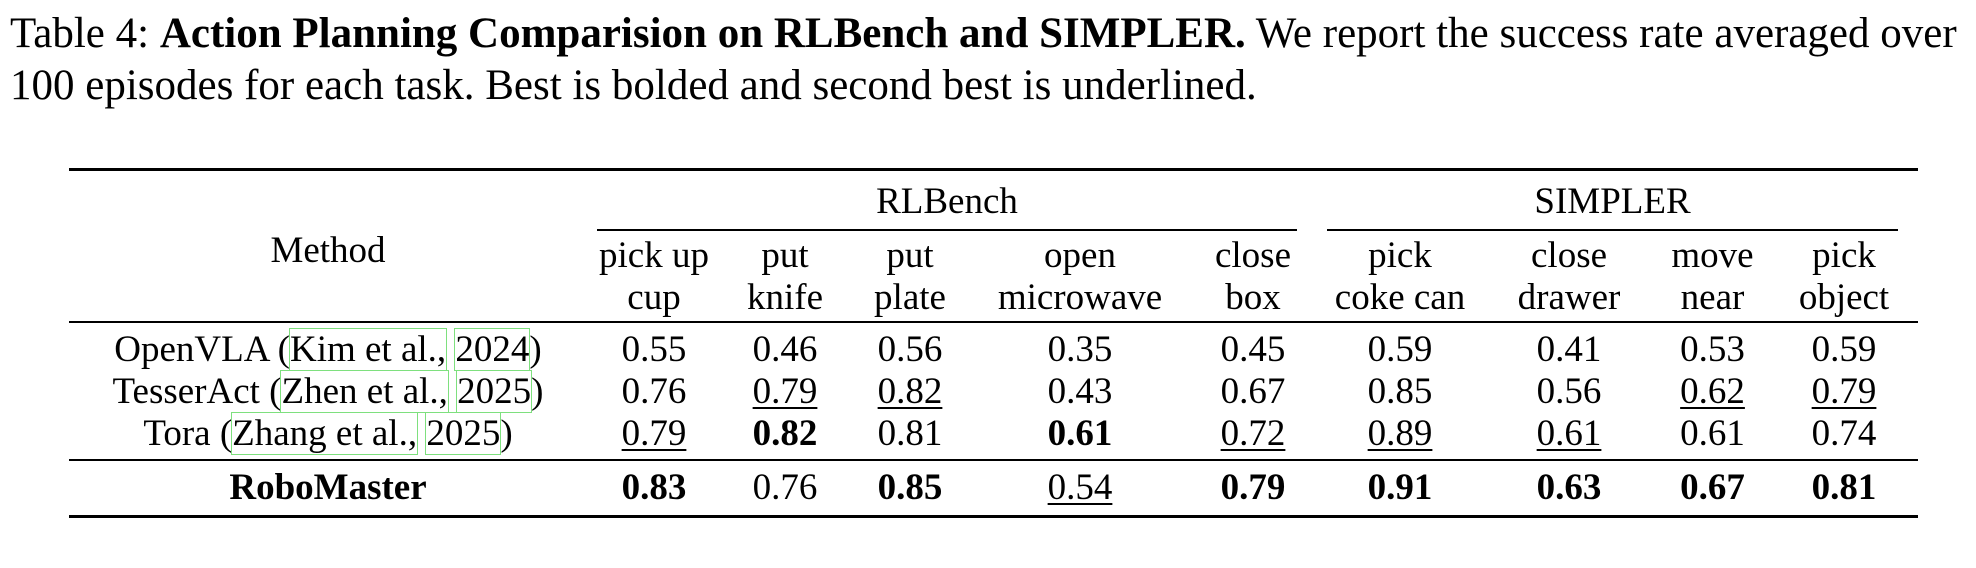  What do you see at coordinates (910, 297) in the screenshot?
I see `column-header-line: plate` at bounding box center [910, 297].